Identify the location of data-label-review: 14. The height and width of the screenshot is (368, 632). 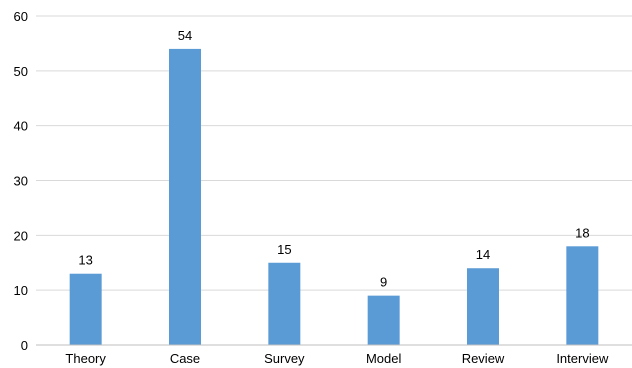
(483, 254).